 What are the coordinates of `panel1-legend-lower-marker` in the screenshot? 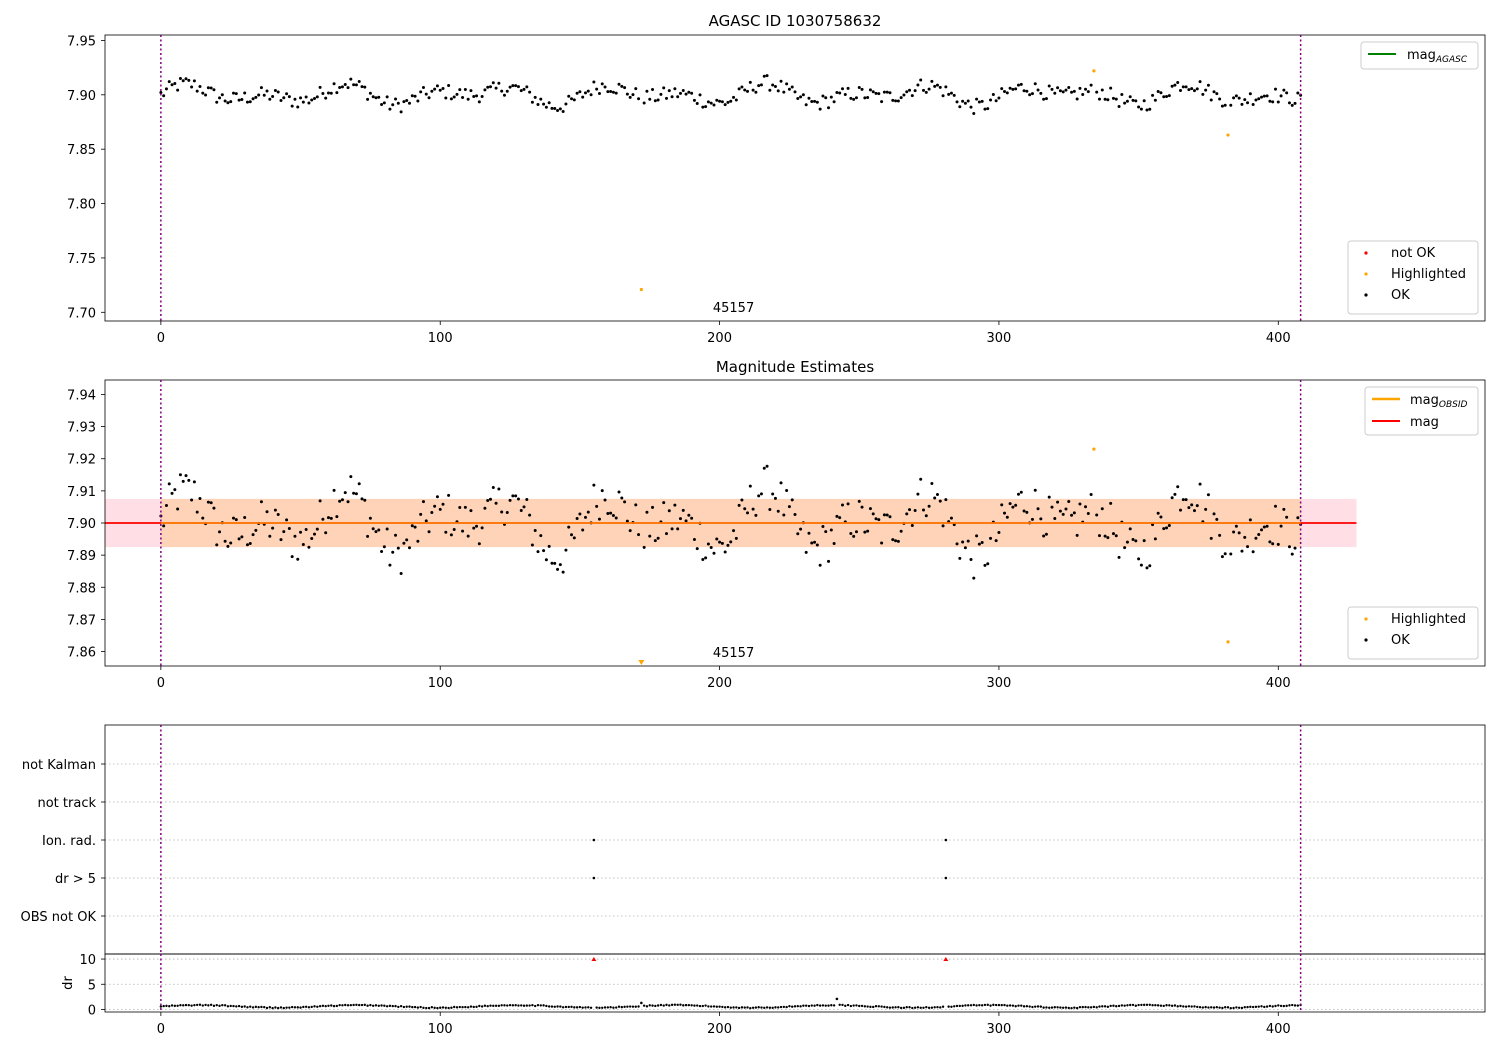 It's located at (1366, 253).